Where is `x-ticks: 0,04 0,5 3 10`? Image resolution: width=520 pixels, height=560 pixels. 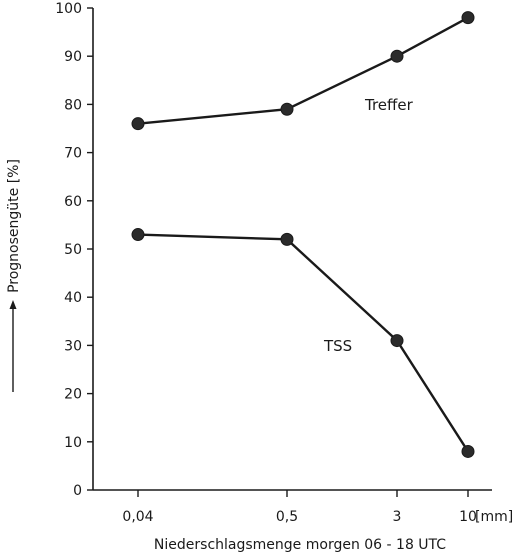 x-ticks: 0,04 0,5 3 10 is located at coordinates (299, 507).